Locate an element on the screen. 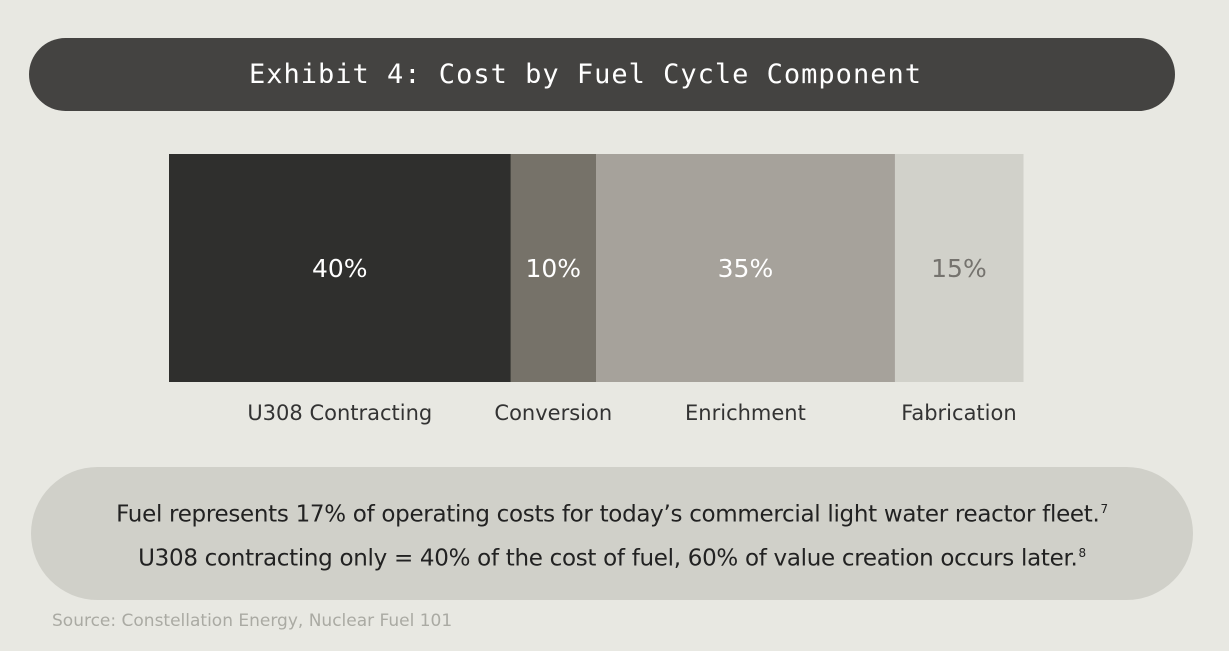 This screenshot has height=651, width=1229. value-label-conversion: 10% is located at coordinates (554, 268).